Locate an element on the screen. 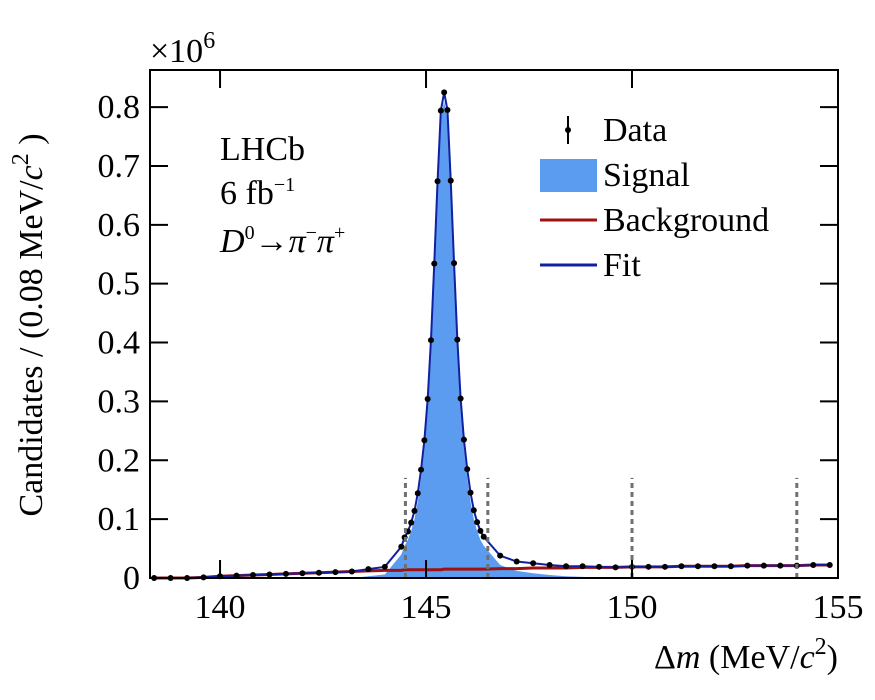 Image resolution: width=875 pixels, height=700 pixels. lumi-exp: −1 is located at coordinates (284, 185).